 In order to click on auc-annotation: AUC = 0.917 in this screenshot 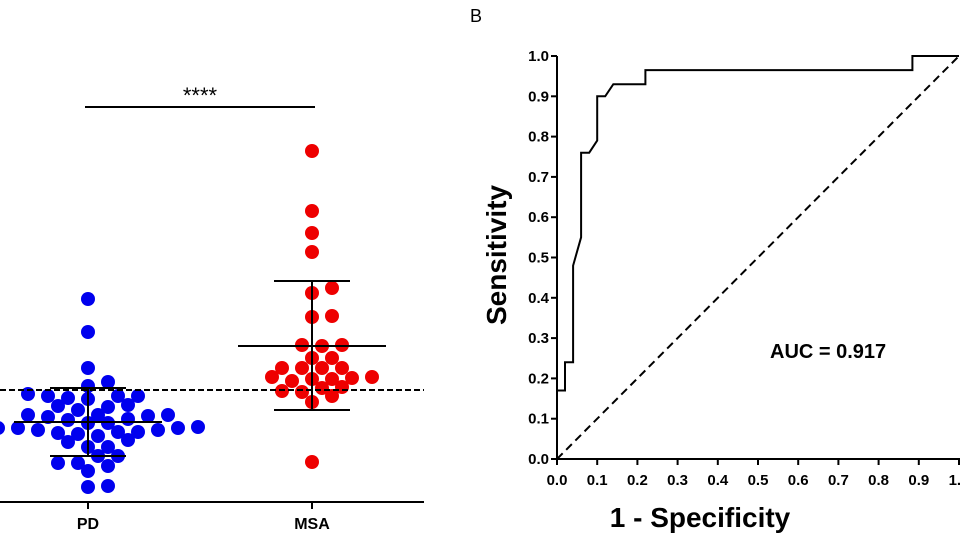, I will do `click(828, 352)`.